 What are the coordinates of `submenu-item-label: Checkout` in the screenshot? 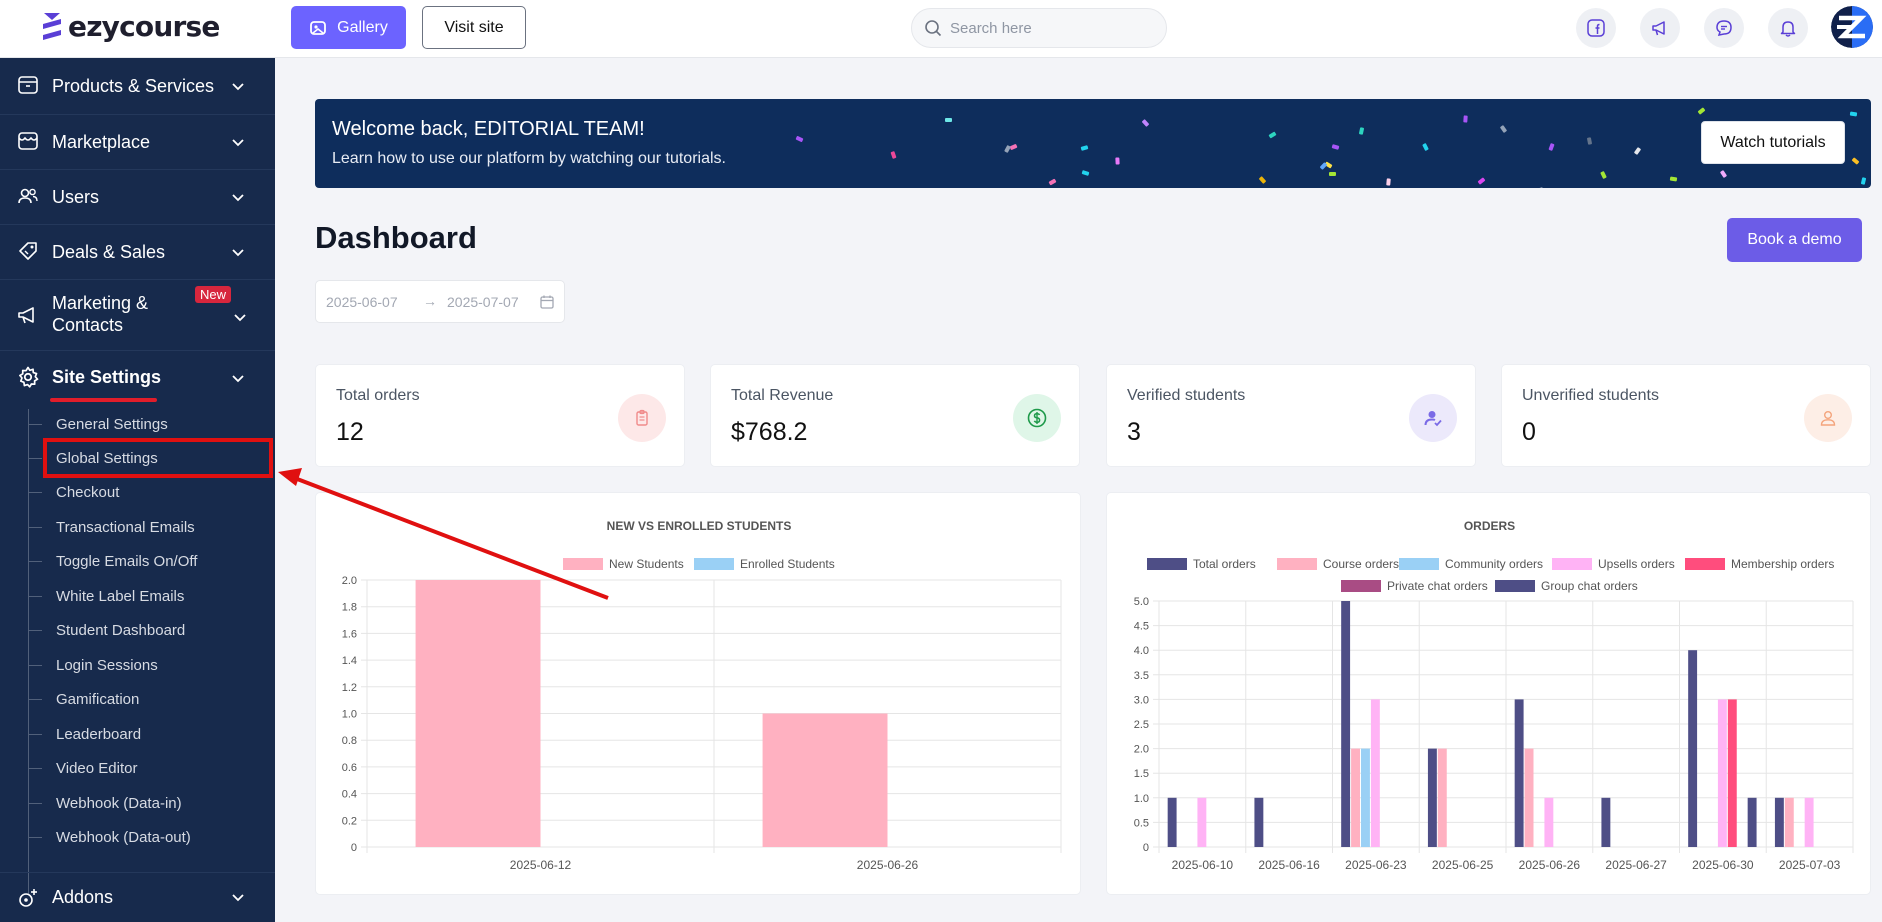 It's located at (88, 492).